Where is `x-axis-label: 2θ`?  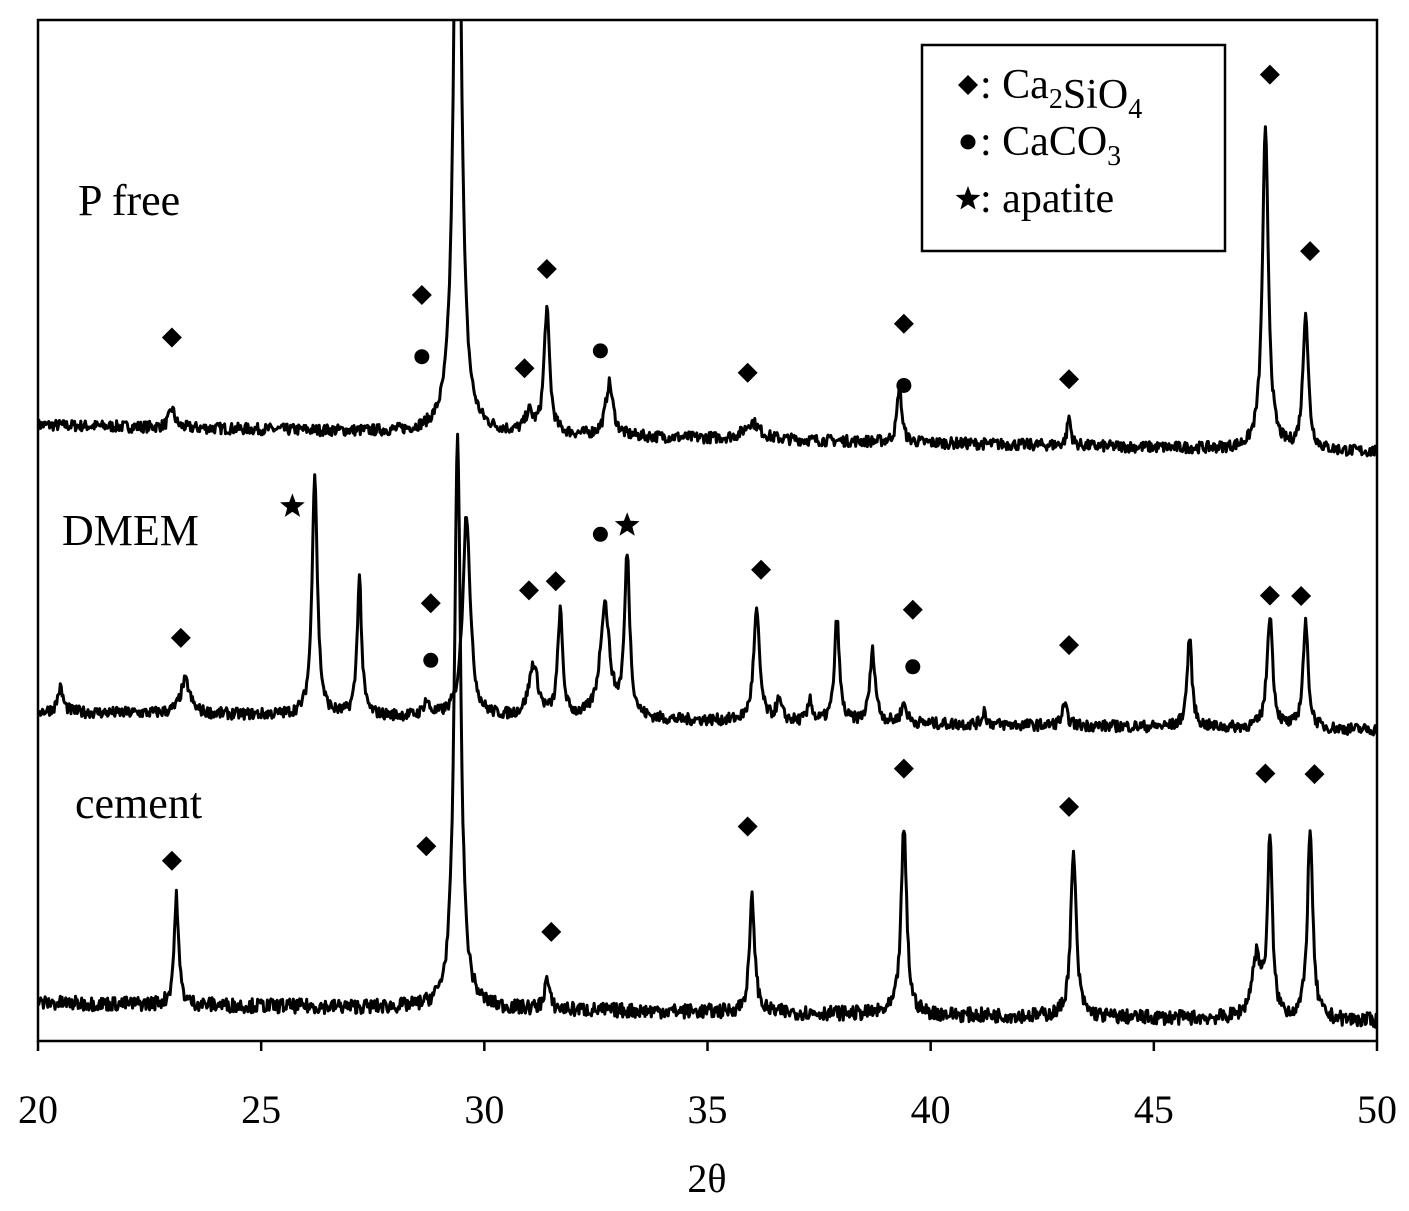
x-axis-label: 2θ is located at coordinates (706, 1178).